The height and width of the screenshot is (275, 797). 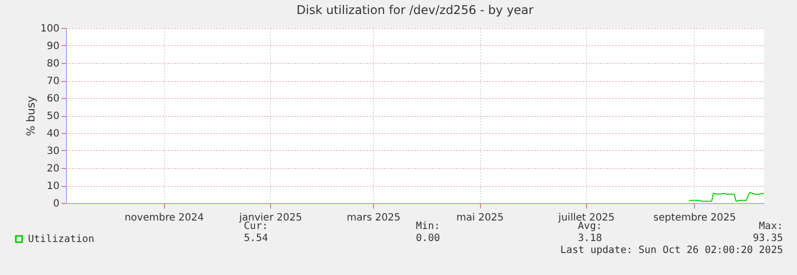 I want to click on x-tick-label: janvier 2025, so click(x=270, y=218).